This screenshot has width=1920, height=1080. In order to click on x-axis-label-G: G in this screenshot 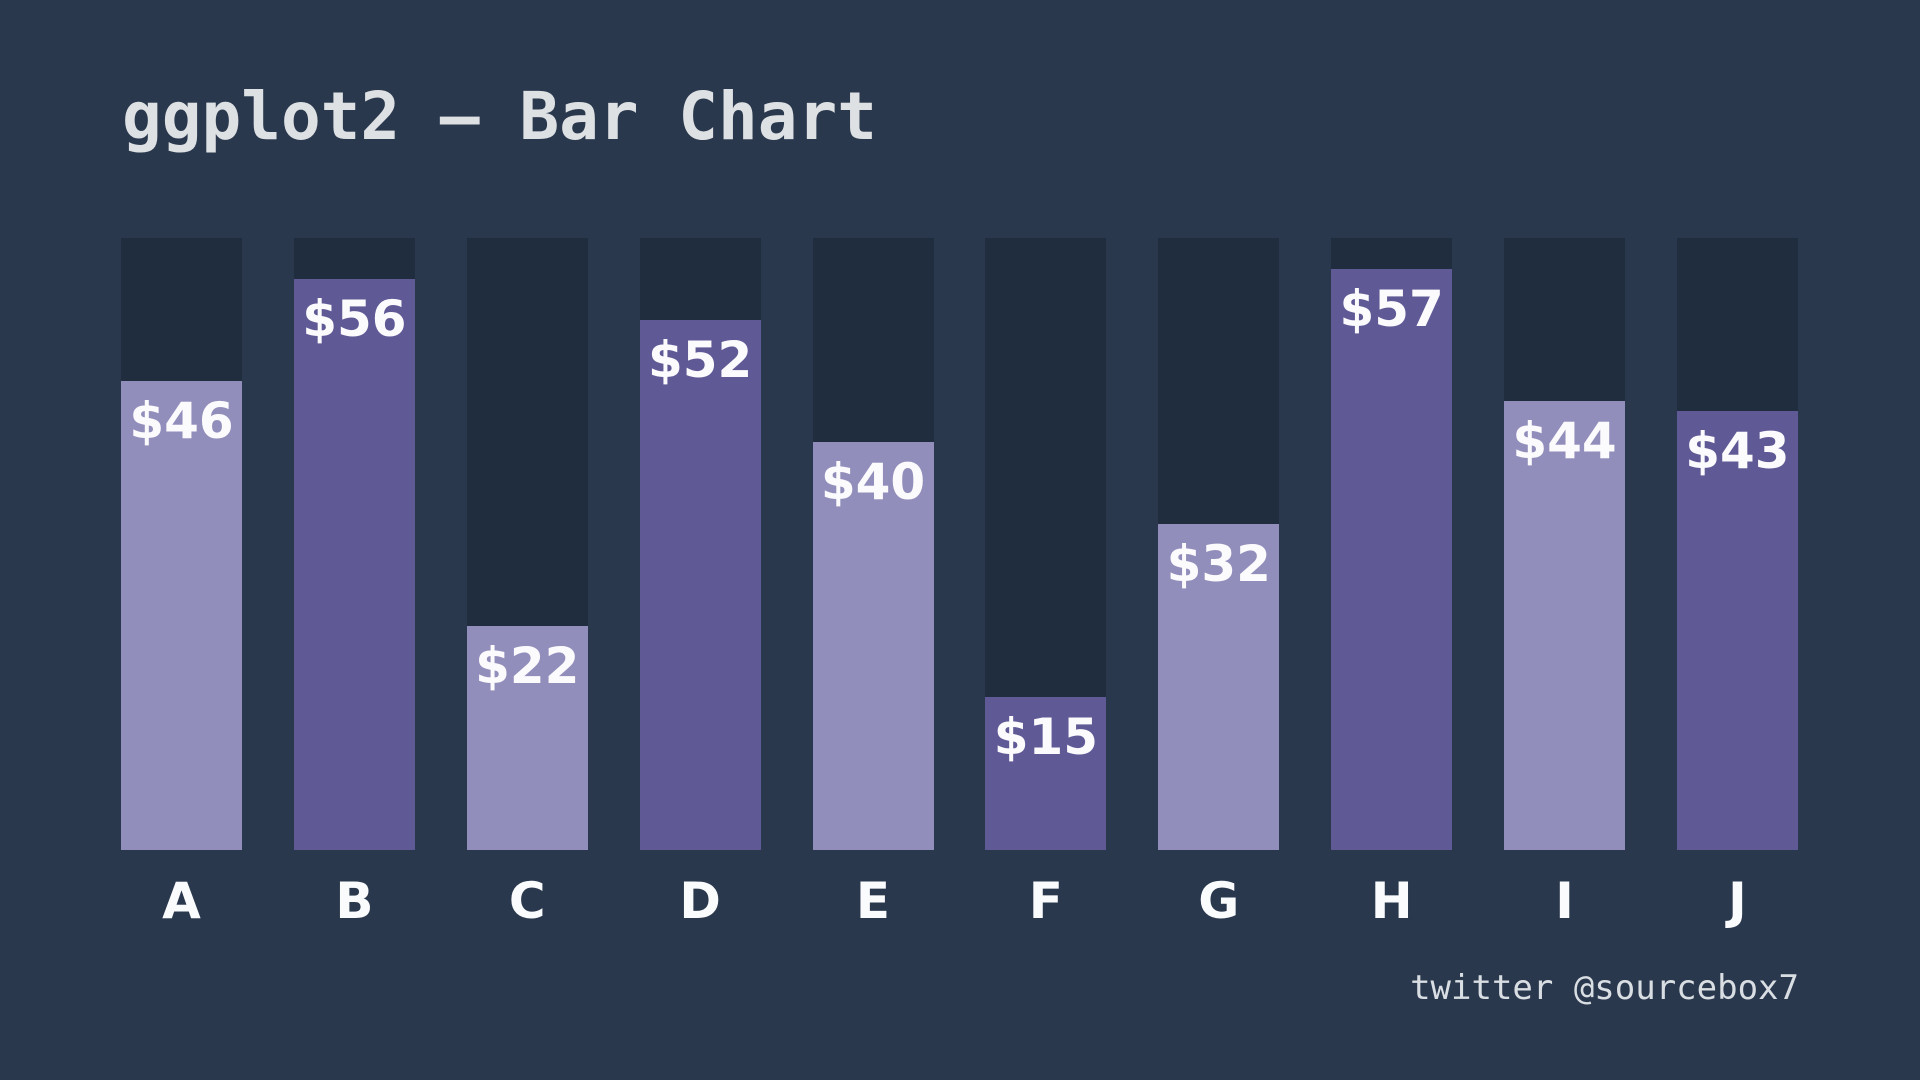, I will do `click(1219, 901)`.